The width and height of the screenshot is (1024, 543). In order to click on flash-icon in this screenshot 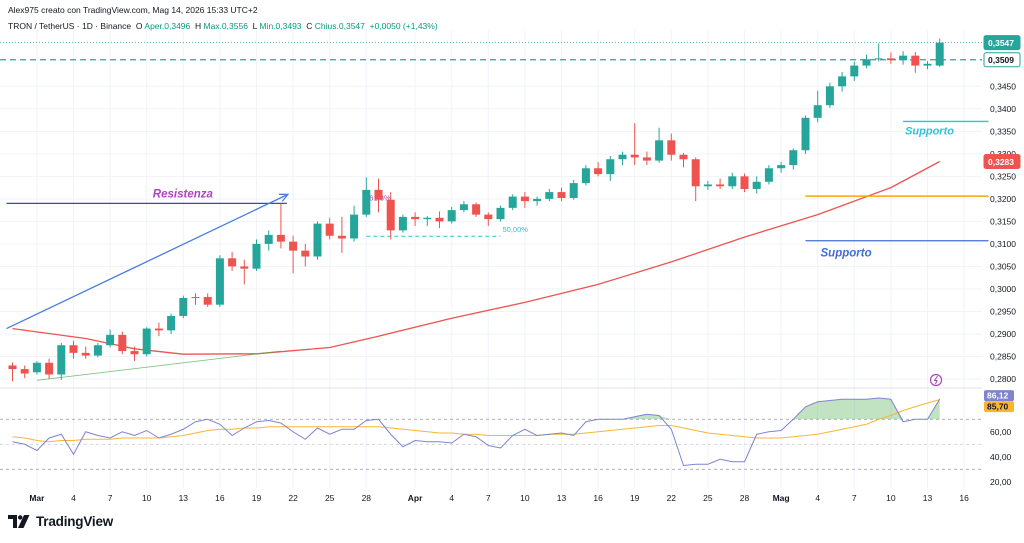, I will do `click(936, 380)`.